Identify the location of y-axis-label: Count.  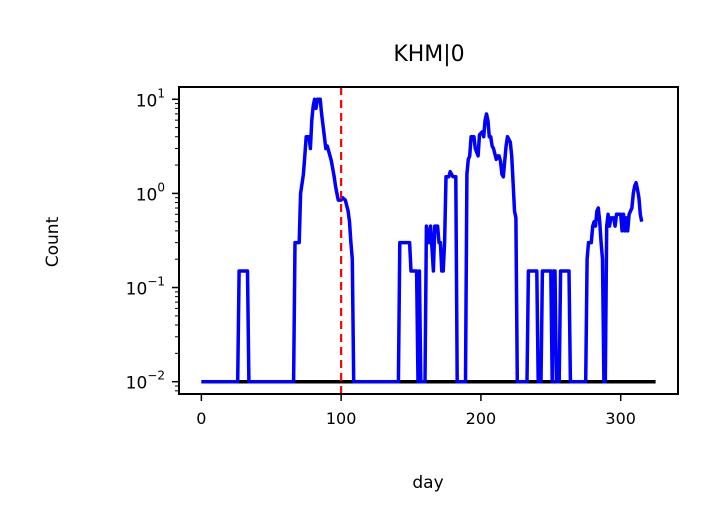
(53, 241).